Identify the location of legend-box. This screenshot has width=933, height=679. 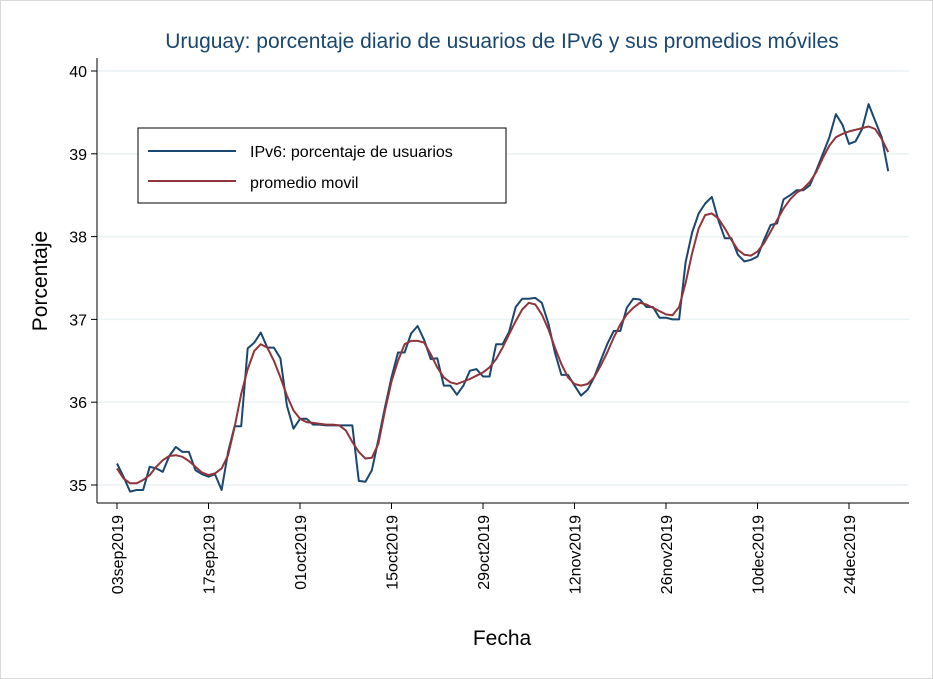
(322, 165).